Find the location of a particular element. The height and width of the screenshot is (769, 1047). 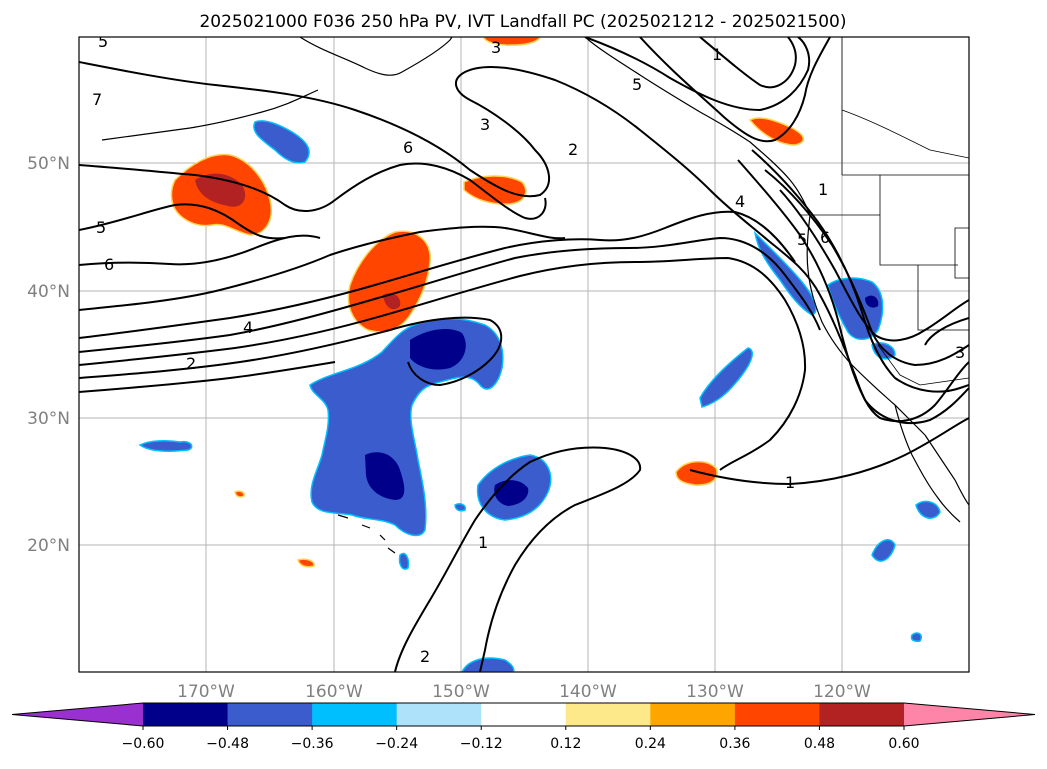

contour-f is located at coordinates (437, 274).